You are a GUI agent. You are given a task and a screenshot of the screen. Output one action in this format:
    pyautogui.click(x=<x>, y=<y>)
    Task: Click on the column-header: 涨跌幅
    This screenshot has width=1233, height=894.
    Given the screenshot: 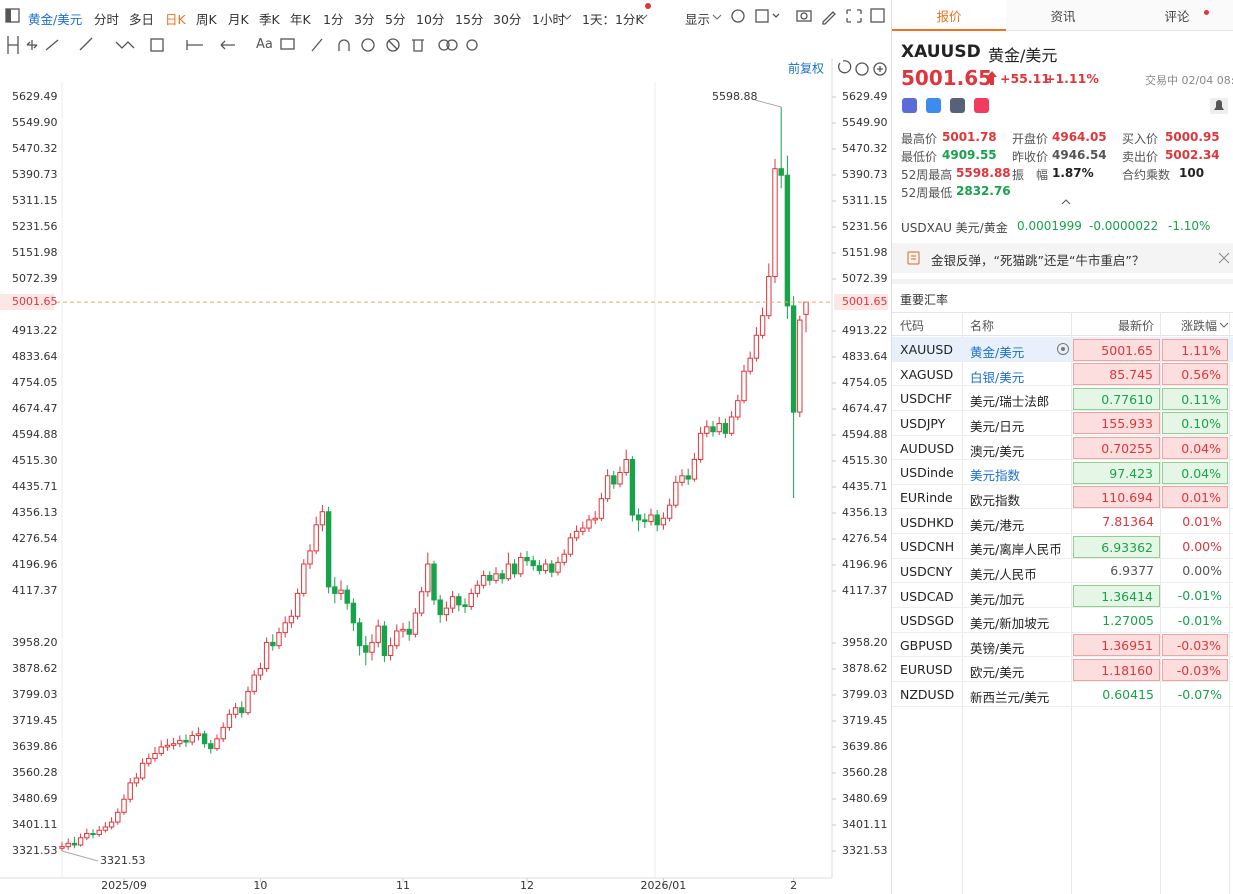 What is the action you would take?
    pyautogui.click(x=1198, y=326)
    